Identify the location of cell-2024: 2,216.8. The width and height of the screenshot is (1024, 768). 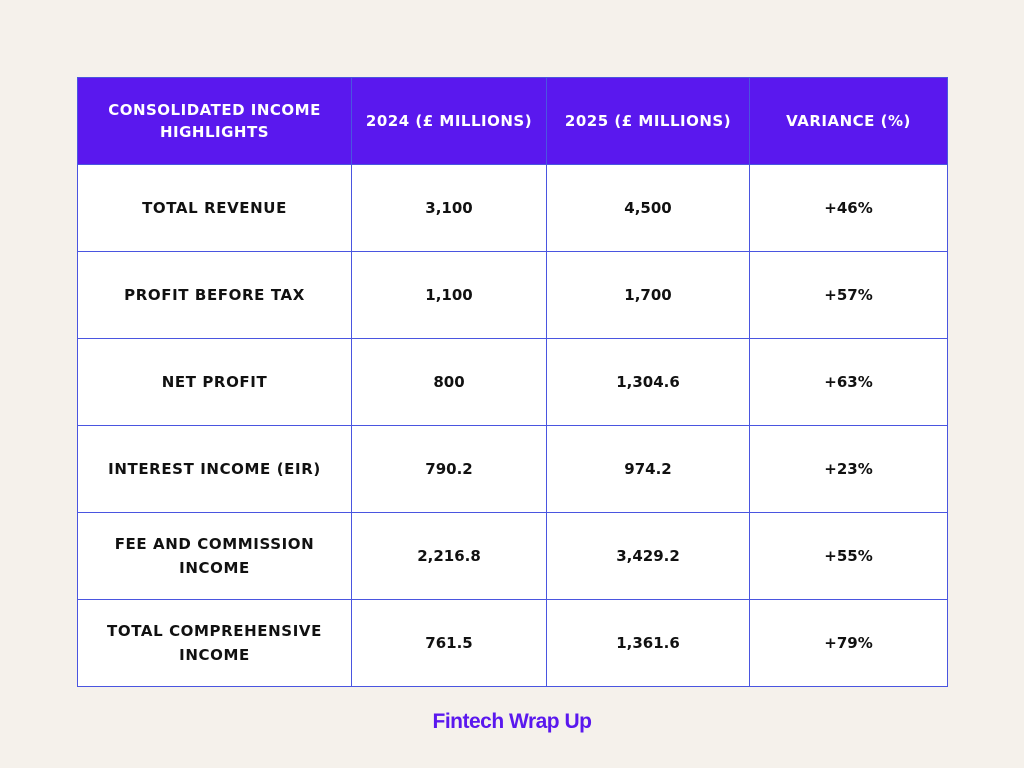
(449, 556).